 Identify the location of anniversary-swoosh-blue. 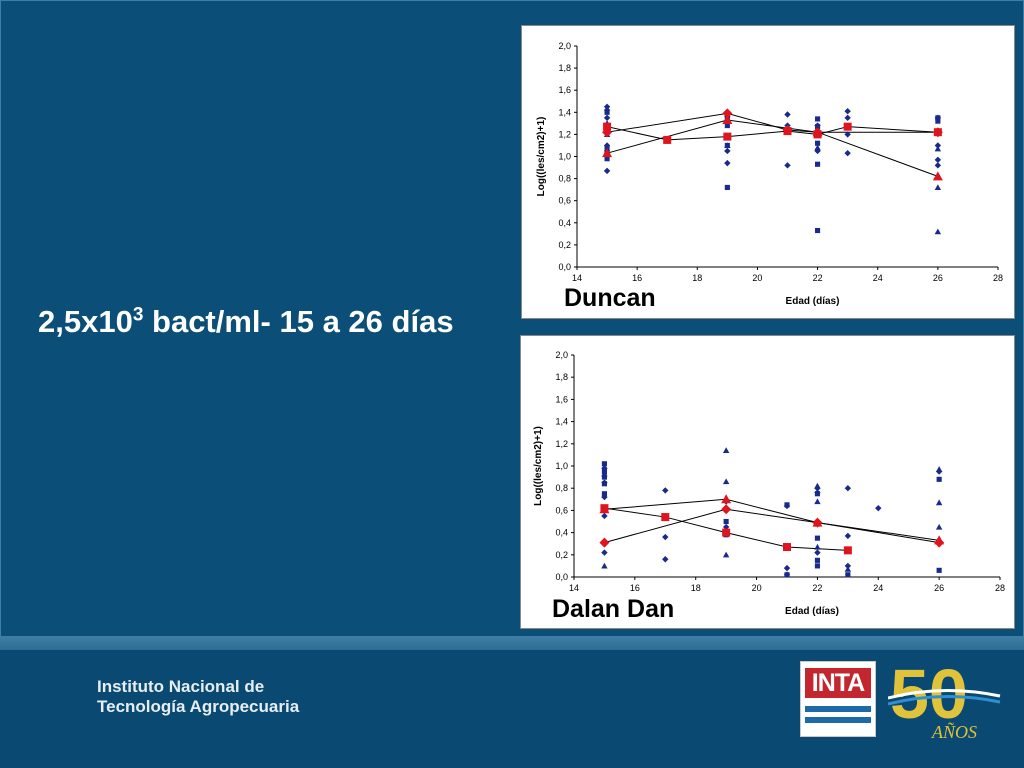
(944, 700).